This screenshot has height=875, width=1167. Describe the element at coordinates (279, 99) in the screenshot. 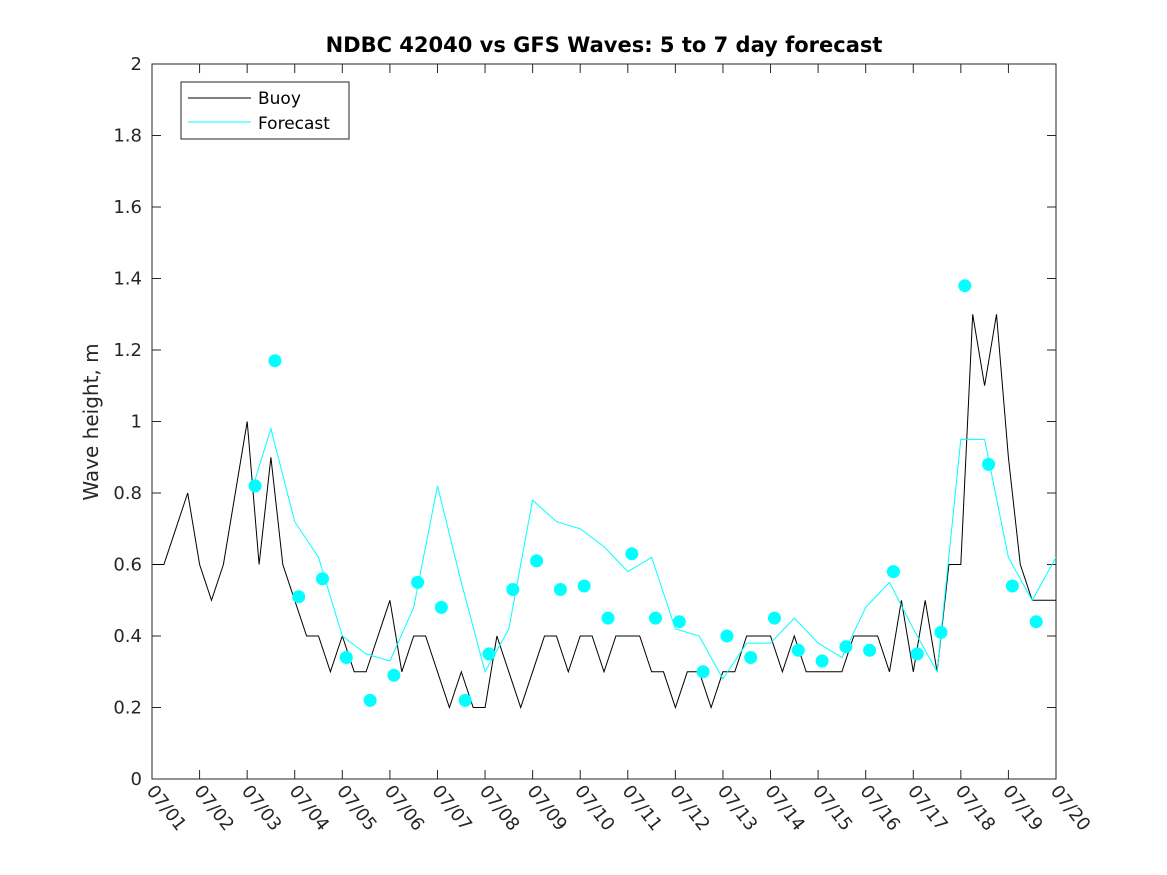

I see `legend-label-buoy: Buoy` at that location.